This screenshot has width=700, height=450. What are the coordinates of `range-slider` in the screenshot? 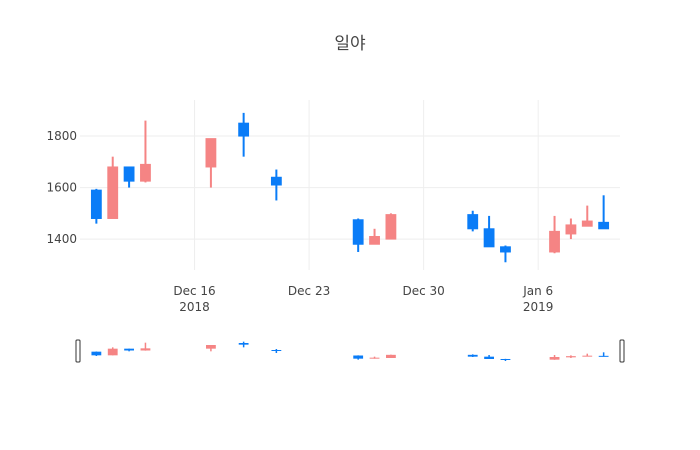 It's located at (350, 351).